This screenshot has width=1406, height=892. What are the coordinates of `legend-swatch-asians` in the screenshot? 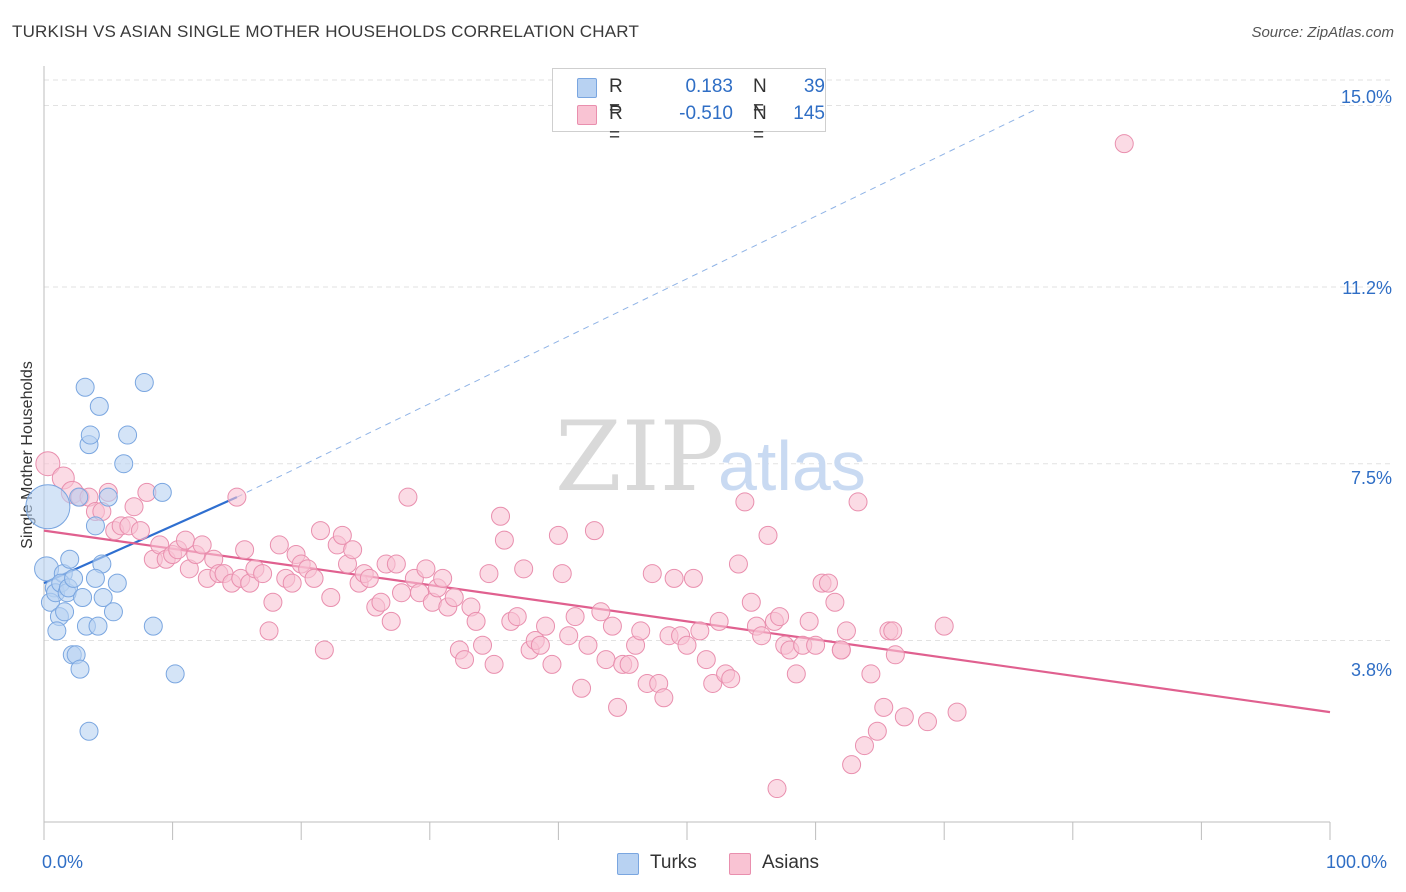 It's located at (587, 115).